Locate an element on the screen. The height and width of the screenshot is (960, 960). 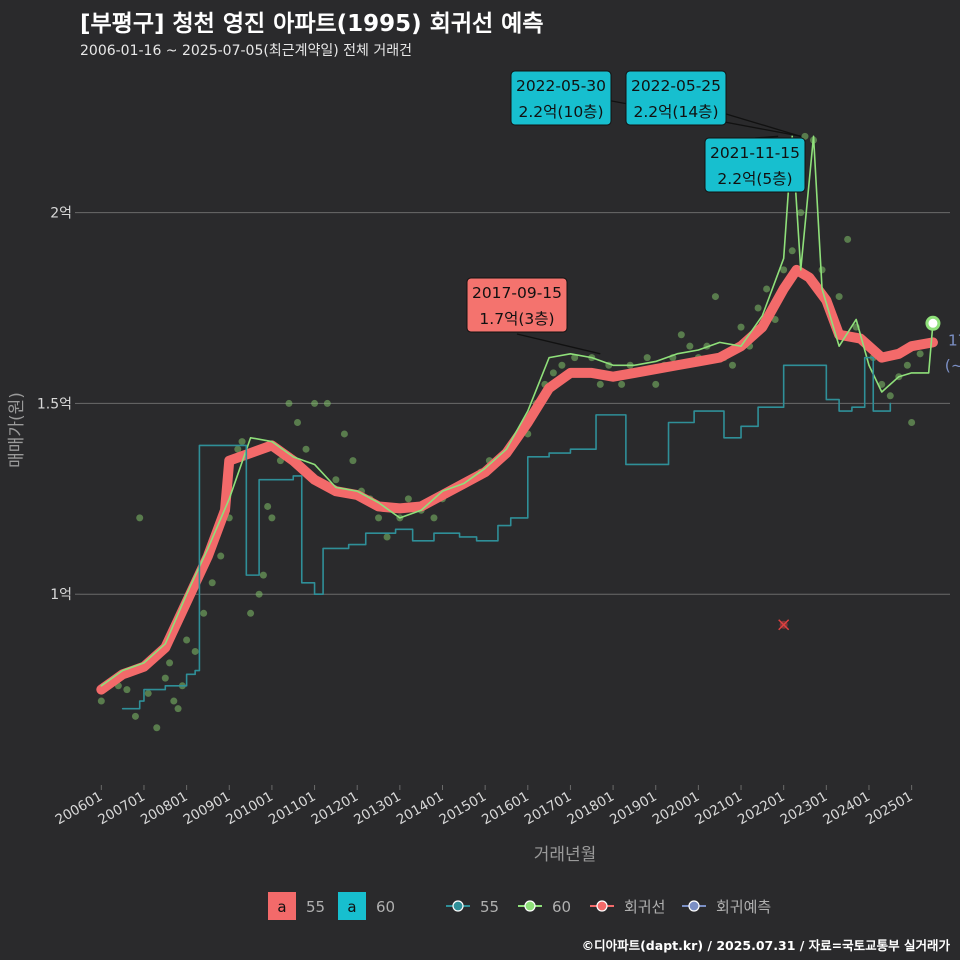
latest-point-marker is located at coordinates (933, 323).